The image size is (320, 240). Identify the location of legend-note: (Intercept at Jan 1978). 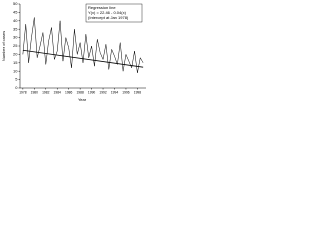
(108, 17).